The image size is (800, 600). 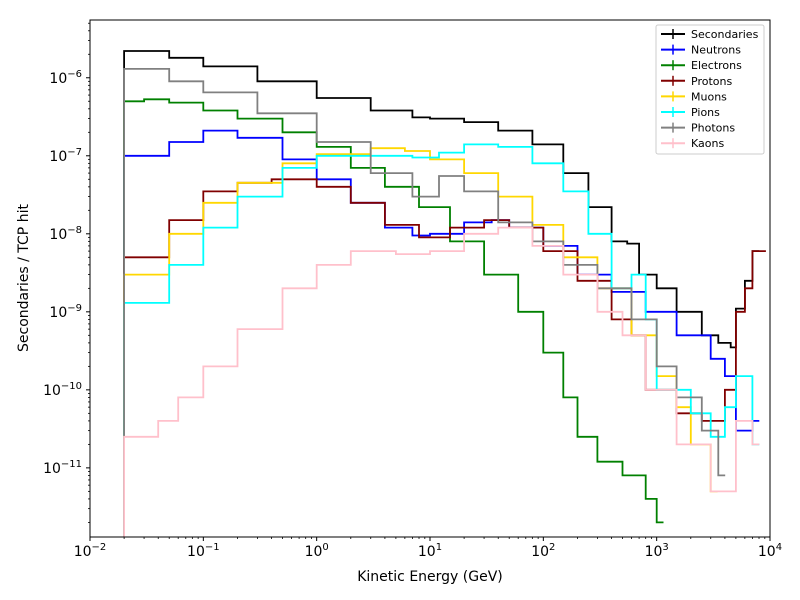 What do you see at coordinates (711, 81) in the screenshot?
I see `legend-label: Protons` at bounding box center [711, 81].